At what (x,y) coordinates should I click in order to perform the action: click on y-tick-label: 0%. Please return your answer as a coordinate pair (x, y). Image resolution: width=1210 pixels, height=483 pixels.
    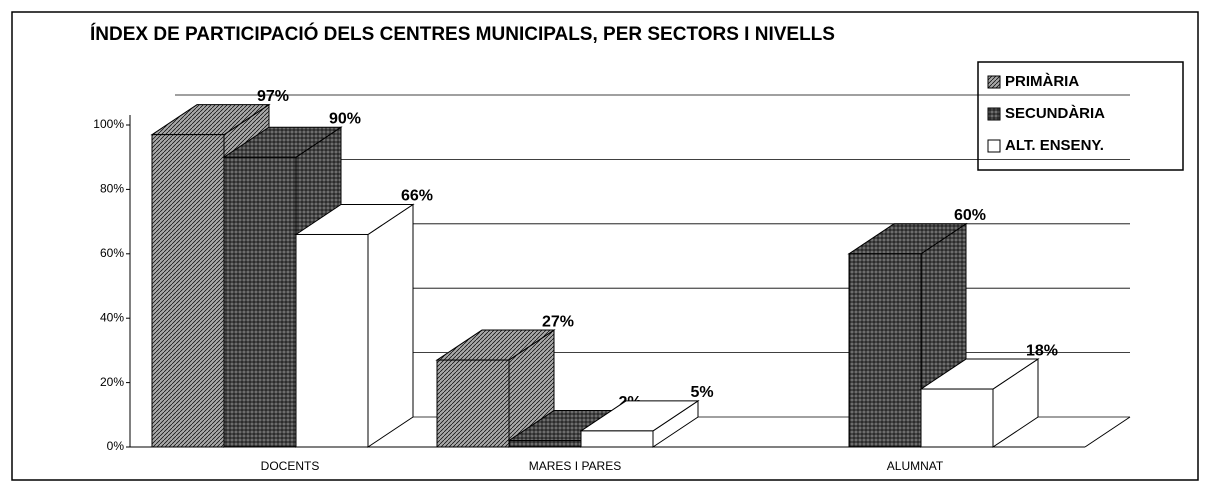
    Looking at the image, I should click on (116, 446).